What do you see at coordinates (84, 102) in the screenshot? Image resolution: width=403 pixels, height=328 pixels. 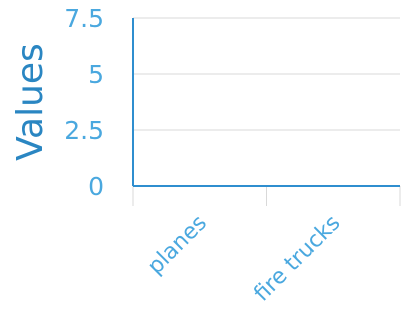 I see `y-tick-labels: 0 2.5 5 7.5` at bounding box center [84, 102].